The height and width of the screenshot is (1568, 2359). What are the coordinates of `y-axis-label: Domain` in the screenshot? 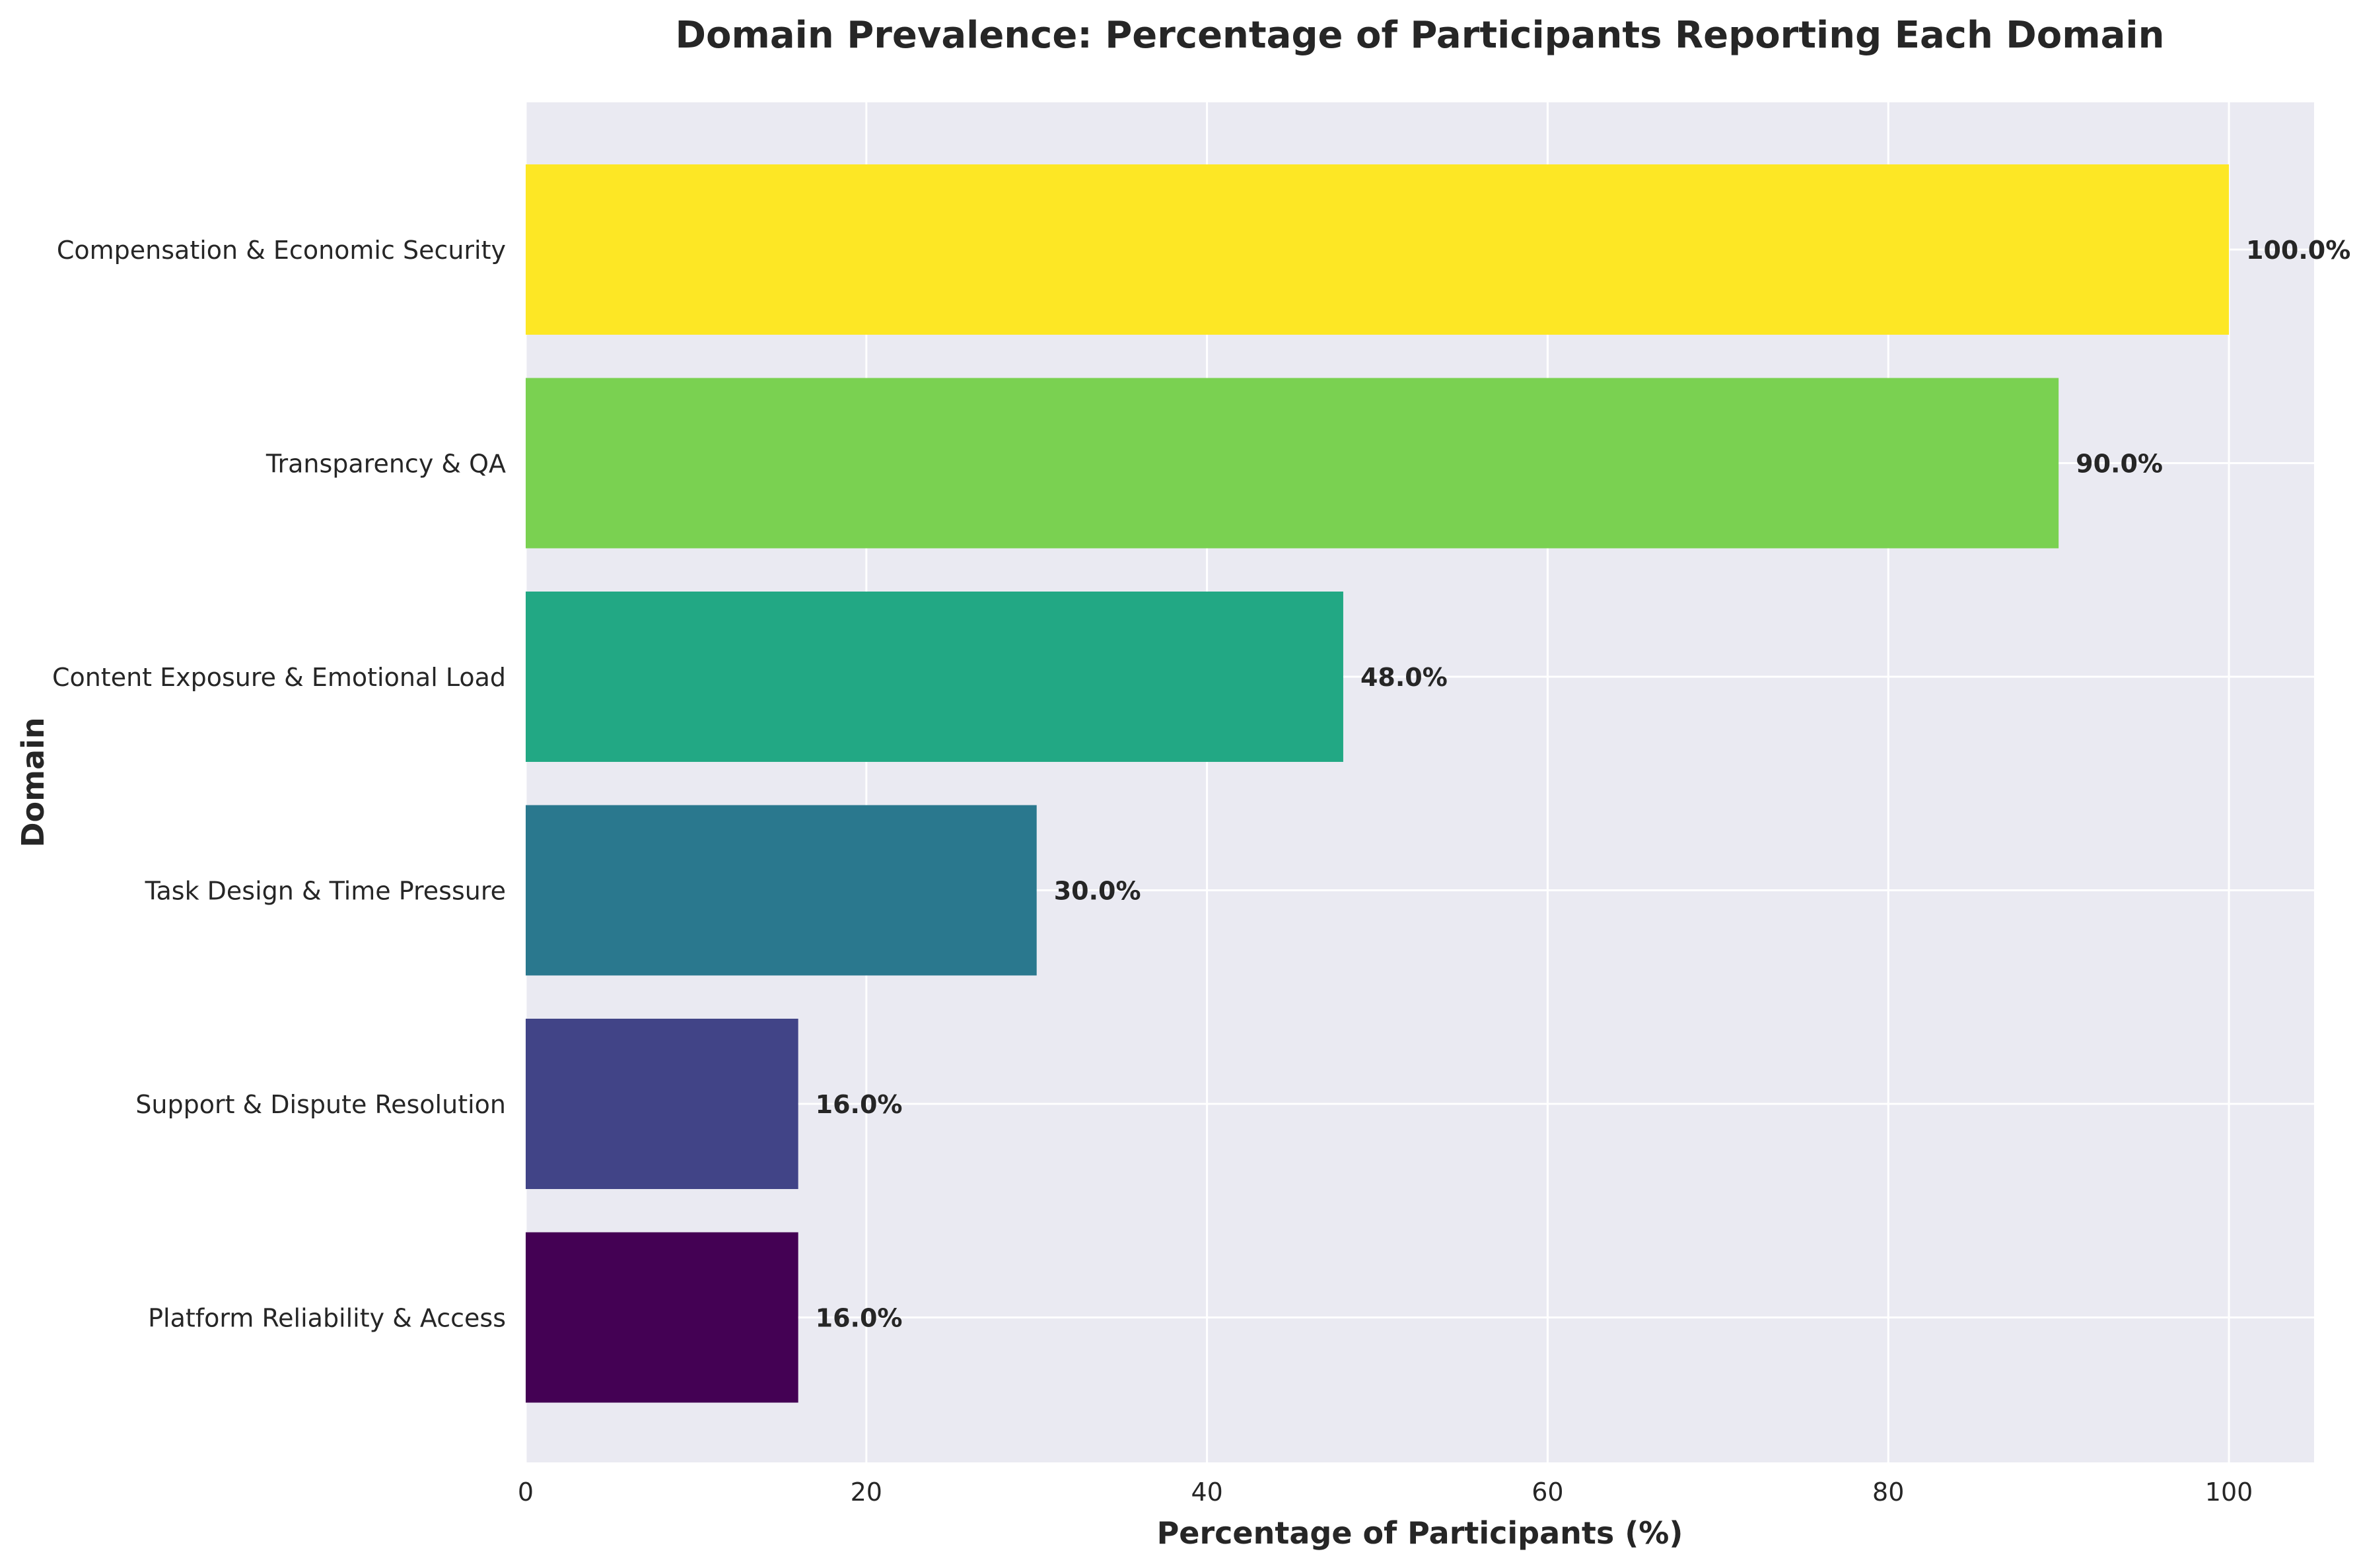 It's located at (33, 782).